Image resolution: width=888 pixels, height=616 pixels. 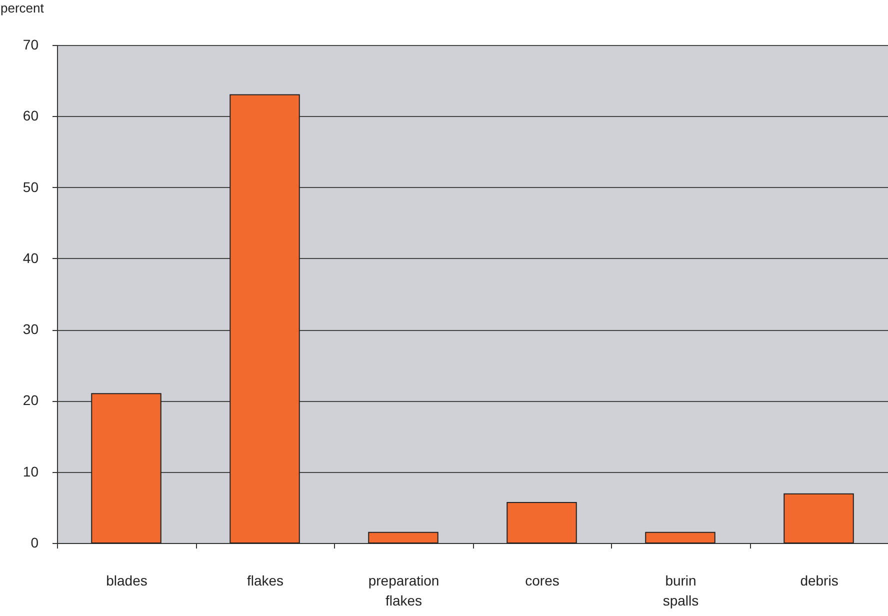 I want to click on y-tick-label: 60, so click(x=30, y=116).